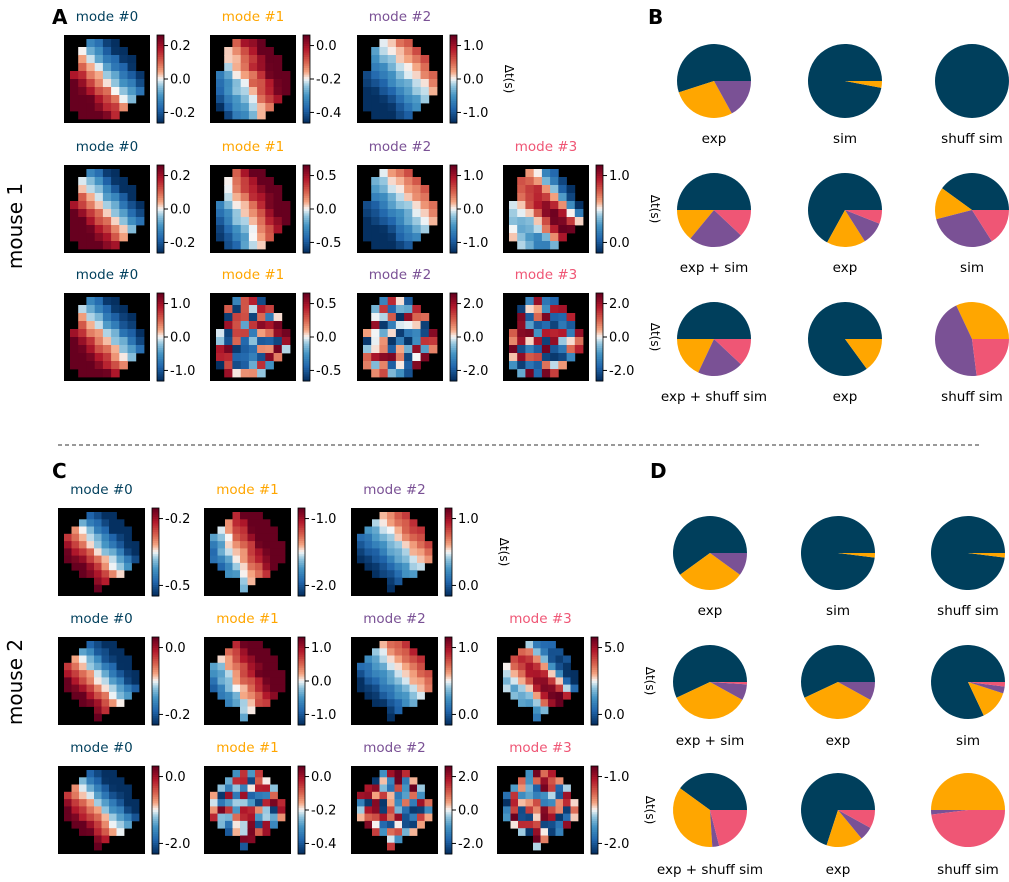 The image size is (1009, 882). What do you see at coordinates (475, 243) in the screenshot?
I see `colorbar-tick-label: -1.0` at bounding box center [475, 243].